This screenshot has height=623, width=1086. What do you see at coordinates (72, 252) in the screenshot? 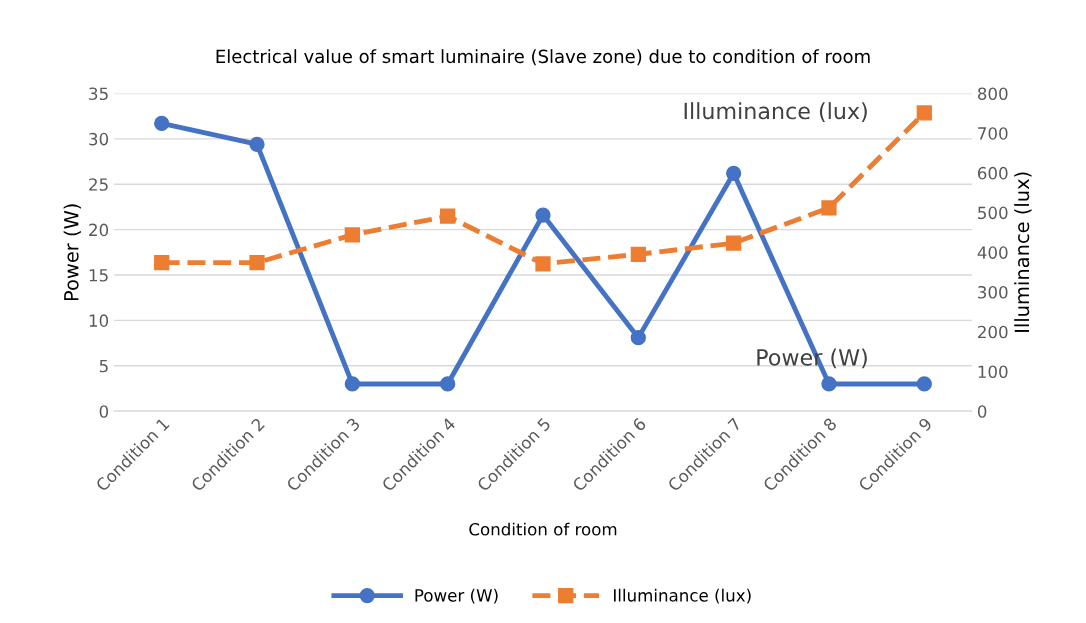
I see `y-axis-title: Power (W)` at bounding box center [72, 252].